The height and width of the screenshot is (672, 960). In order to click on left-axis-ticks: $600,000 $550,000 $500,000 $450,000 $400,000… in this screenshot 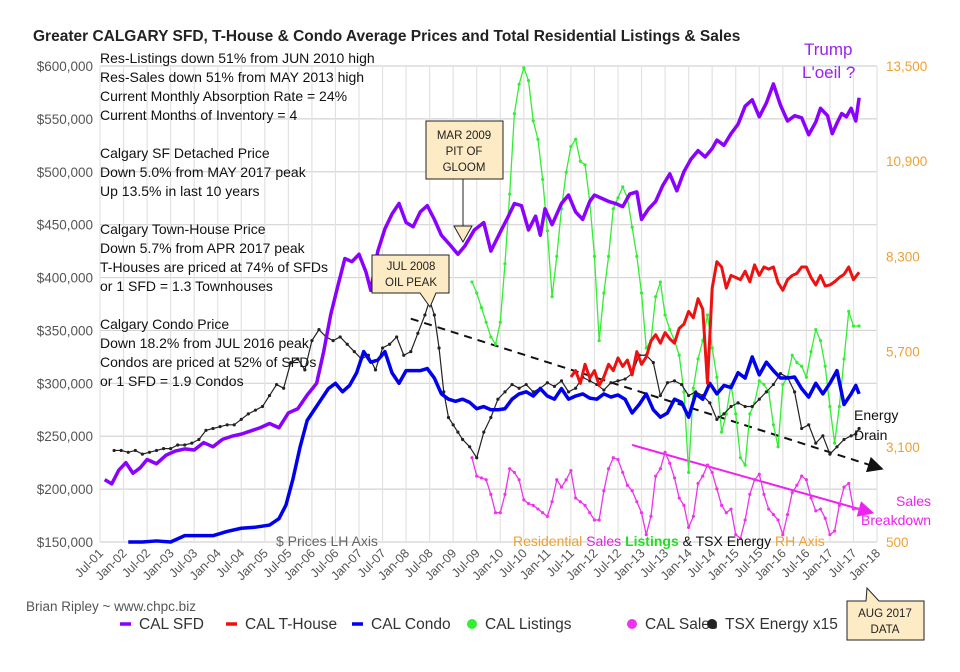, I will do `click(65, 304)`.